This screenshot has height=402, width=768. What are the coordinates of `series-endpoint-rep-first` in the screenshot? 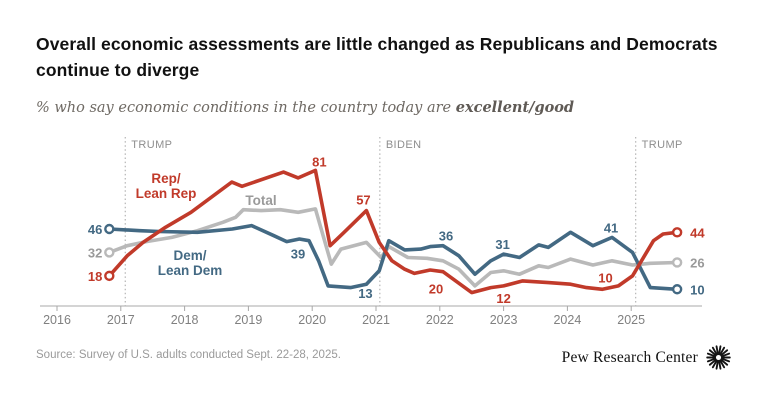 It's located at (109, 276).